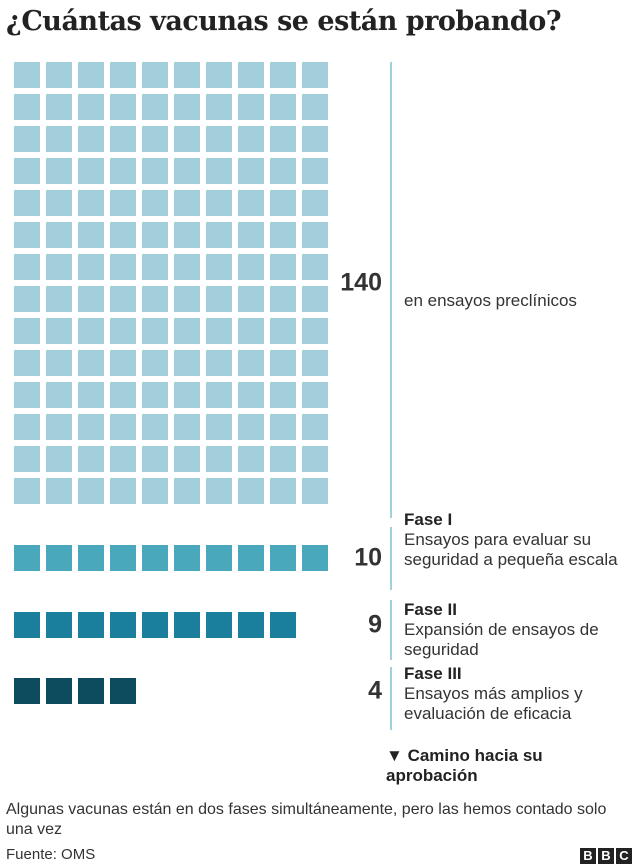 The image size is (640, 867). What do you see at coordinates (428, 519) in the screenshot?
I see `group-name: Fase I` at bounding box center [428, 519].